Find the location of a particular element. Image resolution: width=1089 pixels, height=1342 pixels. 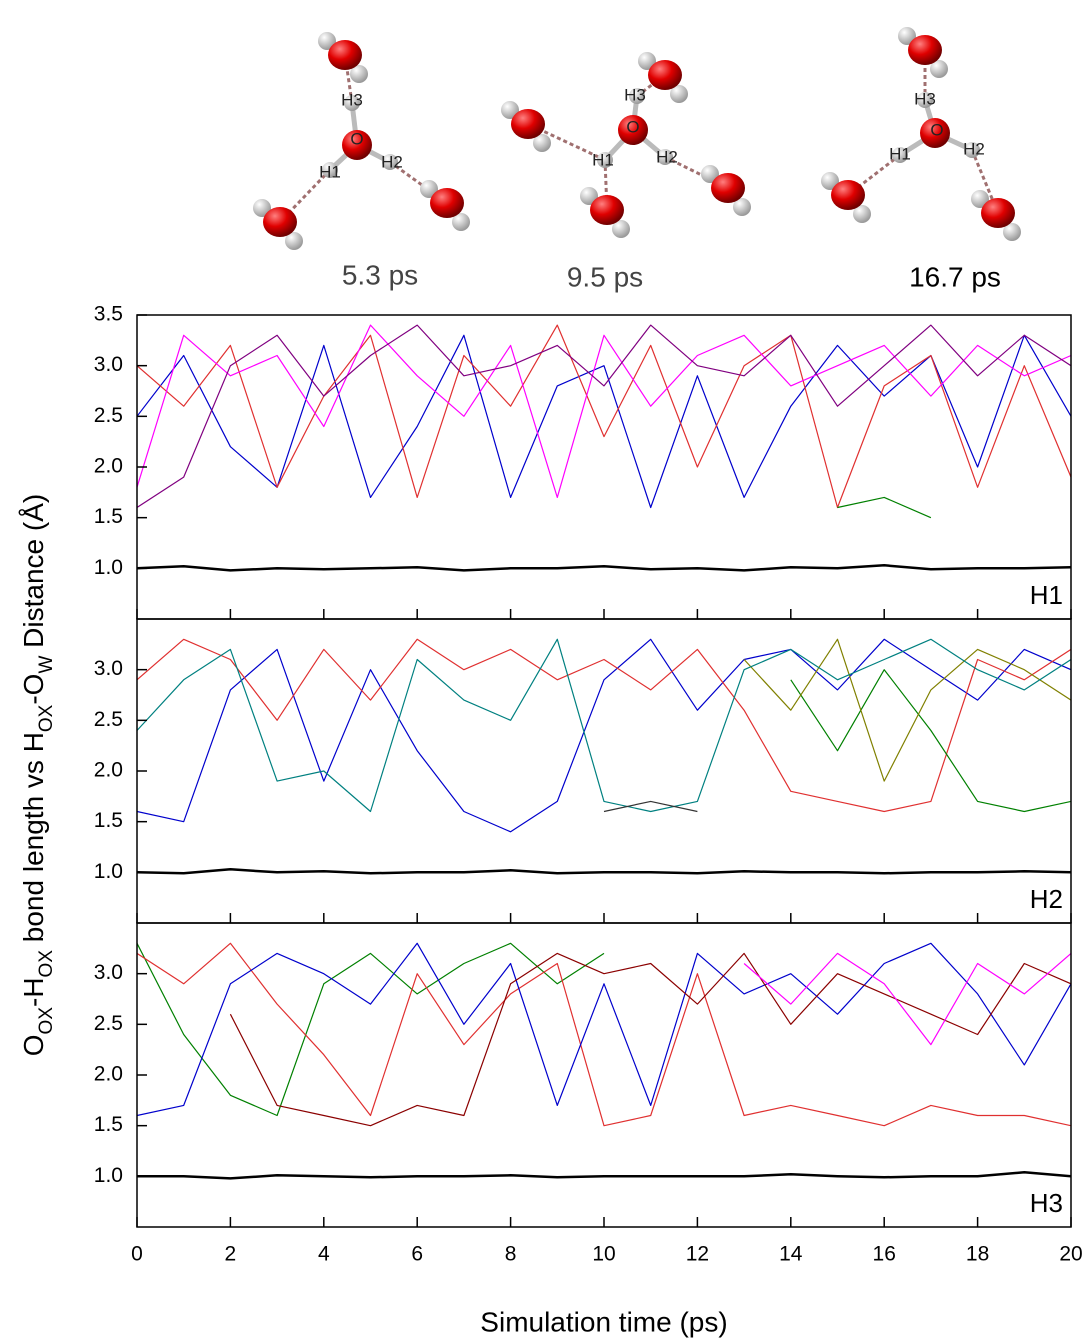

panel-label: H3 is located at coordinates (1046, 1203).